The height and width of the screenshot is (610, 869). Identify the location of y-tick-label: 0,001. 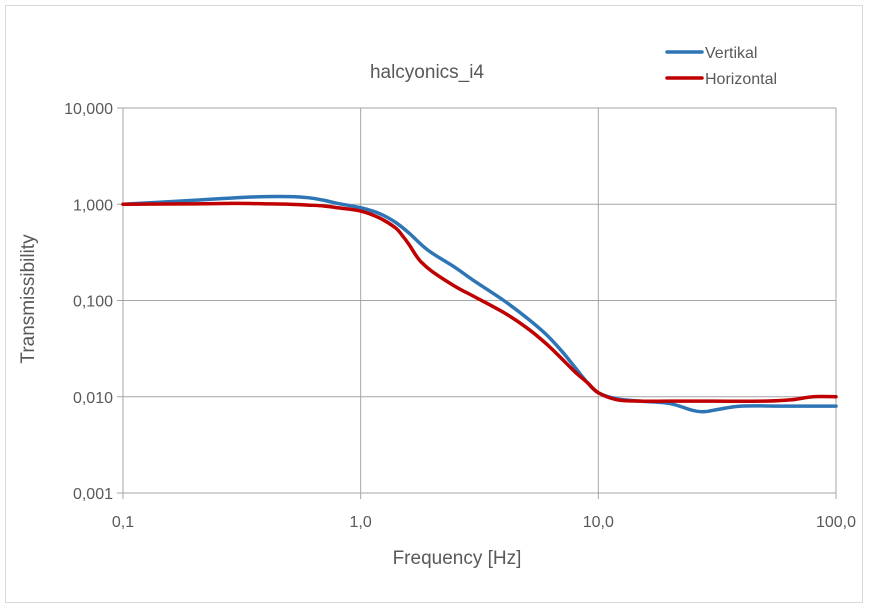
(93, 494).